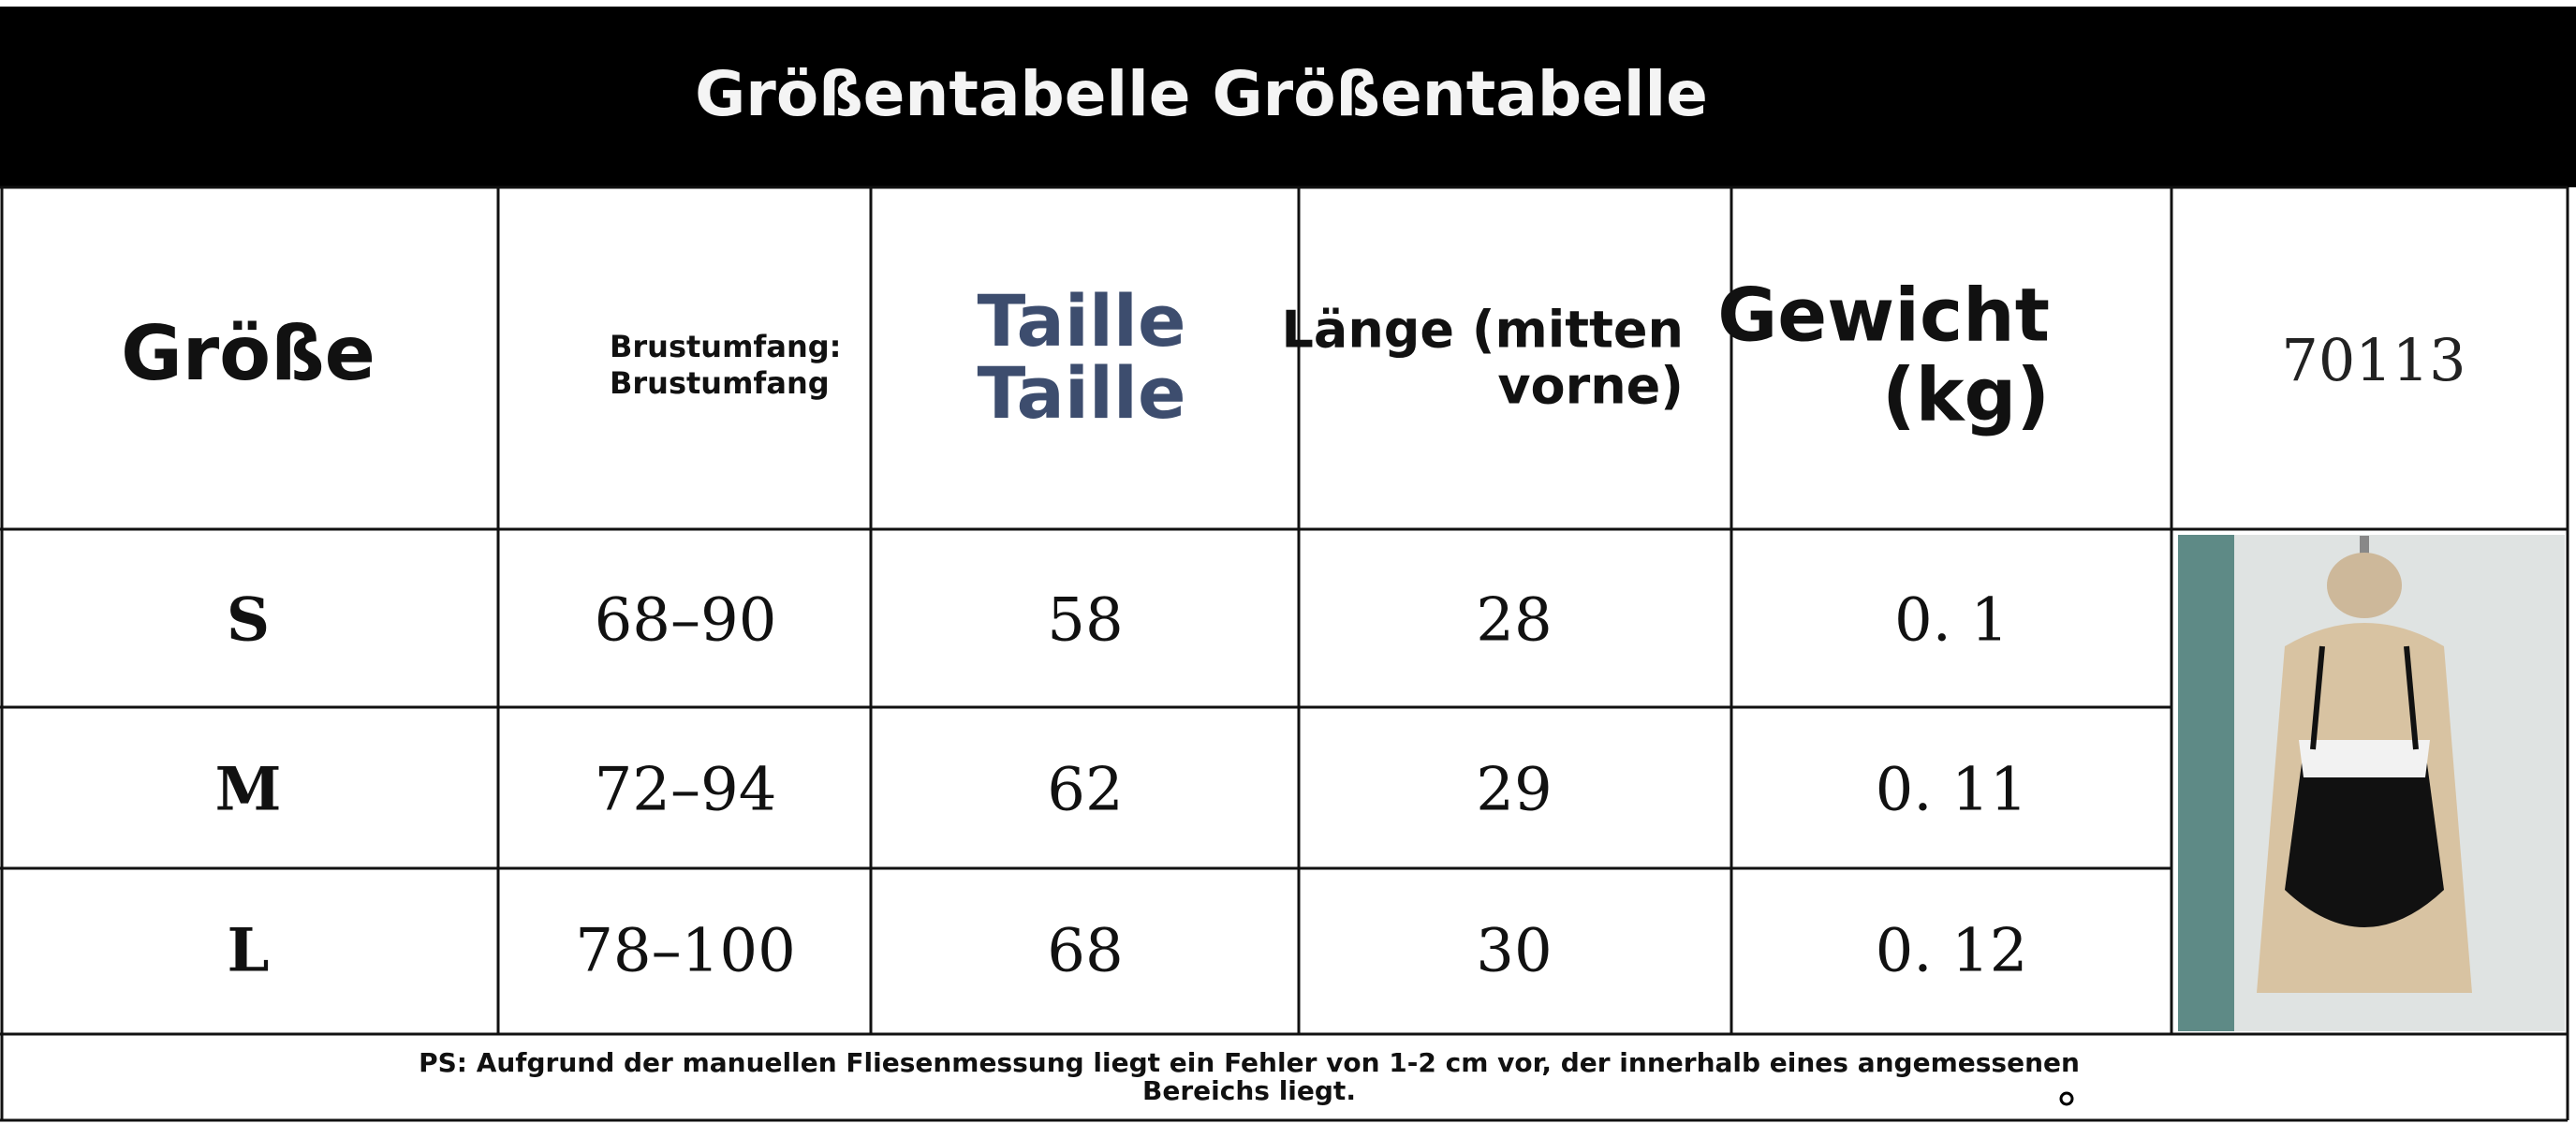 This screenshot has height=1124, width=2576. What do you see at coordinates (1249, 1090) in the screenshot?
I see `footer-note: Bereichs liegt.` at bounding box center [1249, 1090].